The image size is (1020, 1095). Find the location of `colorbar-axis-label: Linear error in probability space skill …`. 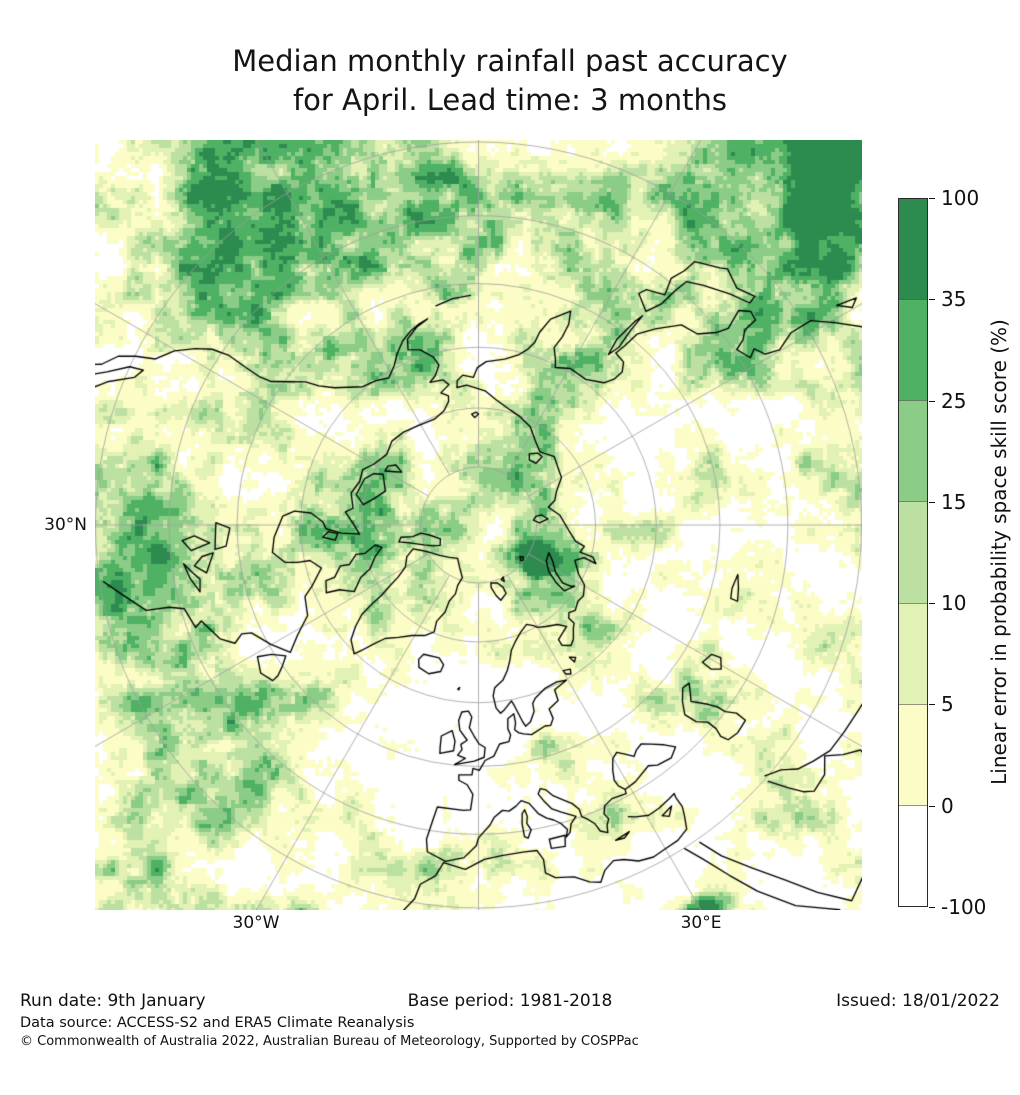

colorbar-axis-label: Linear error in probability space skill … is located at coordinates (999, 552).